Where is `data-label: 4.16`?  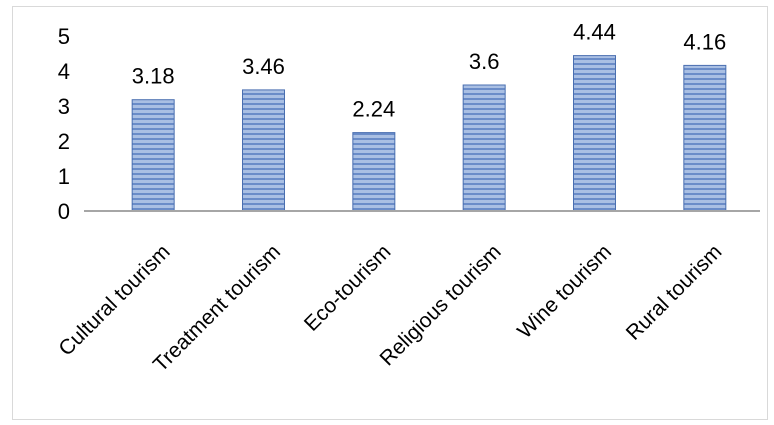
data-label: 4.16 is located at coordinates (704, 41).